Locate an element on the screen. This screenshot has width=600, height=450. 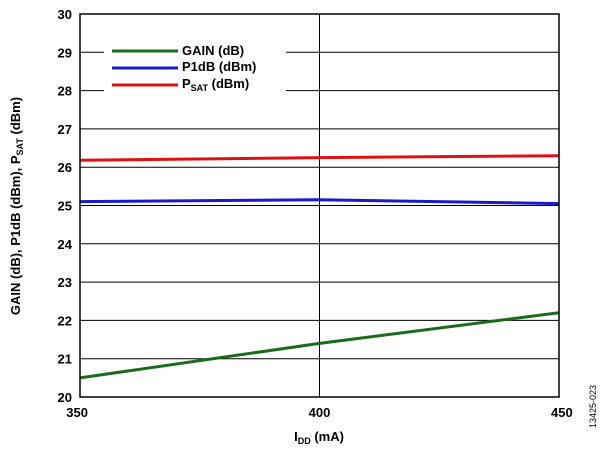
legend-label-p1db: P1dB (dBm) is located at coordinates (219, 66).